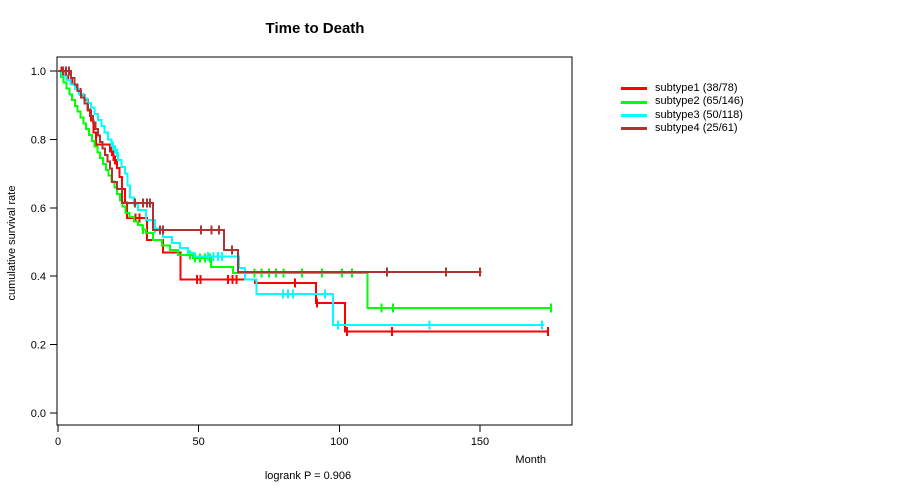 The height and width of the screenshot is (500, 900). What do you see at coordinates (38, 346) in the screenshot?
I see `y-tick-label: 0.2` at bounding box center [38, 346].